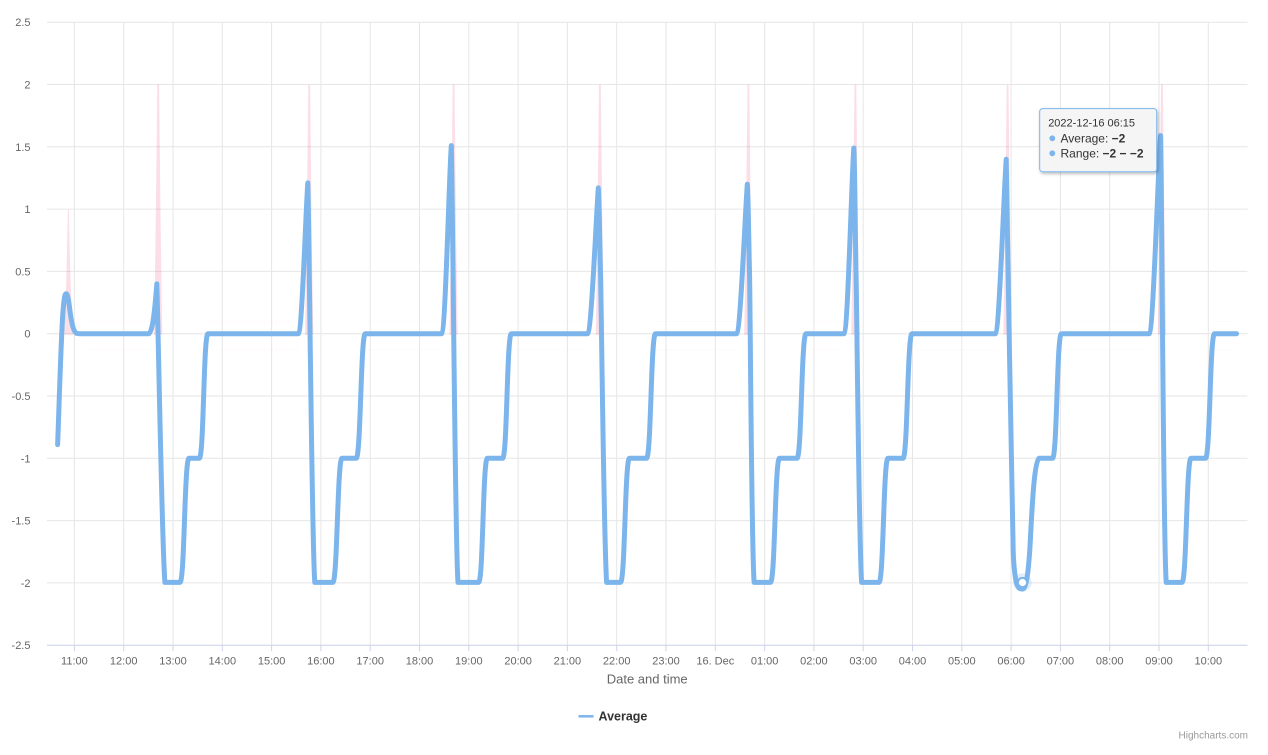  Describe the element at coordinates (22, 272) in the screenshot. I see `svg-text: 0.5` at that location.